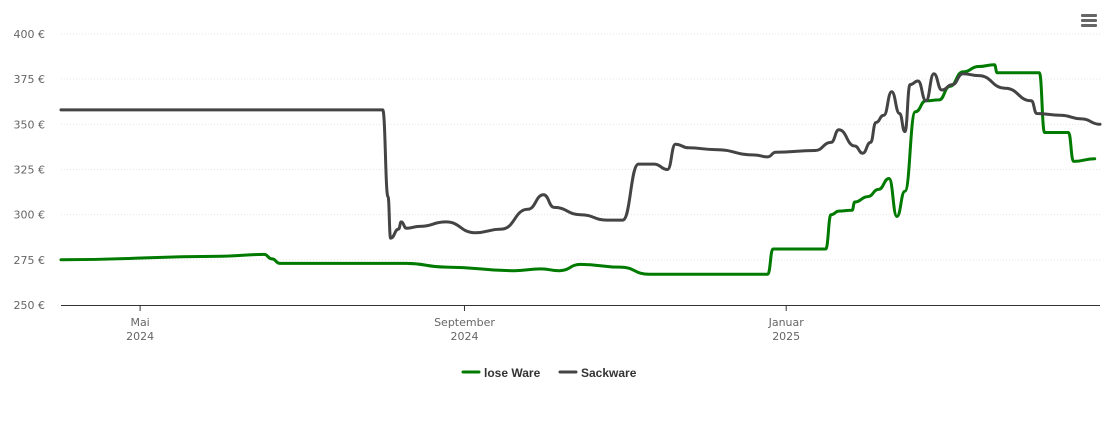 The width and height of the screenshot is (1110, 423). What do you see at coordinates (1089, 20) in the screenshot?
I see `hamburger-menu-icon` at bounding box center [1089, 20].